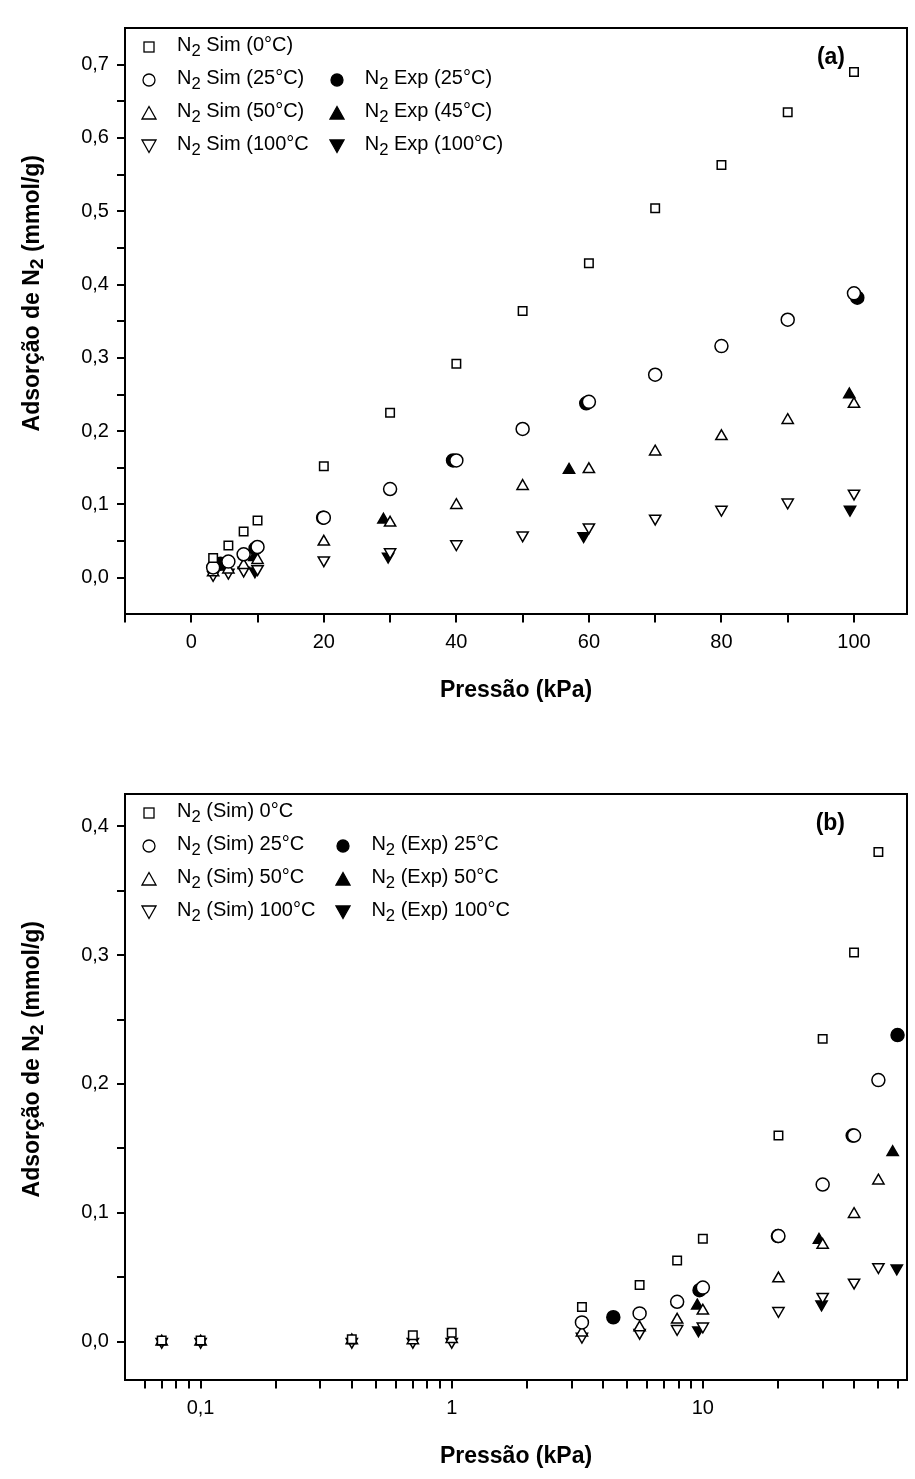 The image size is (915, 1479). Describe the element at coordinates (243, 145) in the screenshot. I see `legend-label: N$_{2}$ Sim (100°C` at that location.